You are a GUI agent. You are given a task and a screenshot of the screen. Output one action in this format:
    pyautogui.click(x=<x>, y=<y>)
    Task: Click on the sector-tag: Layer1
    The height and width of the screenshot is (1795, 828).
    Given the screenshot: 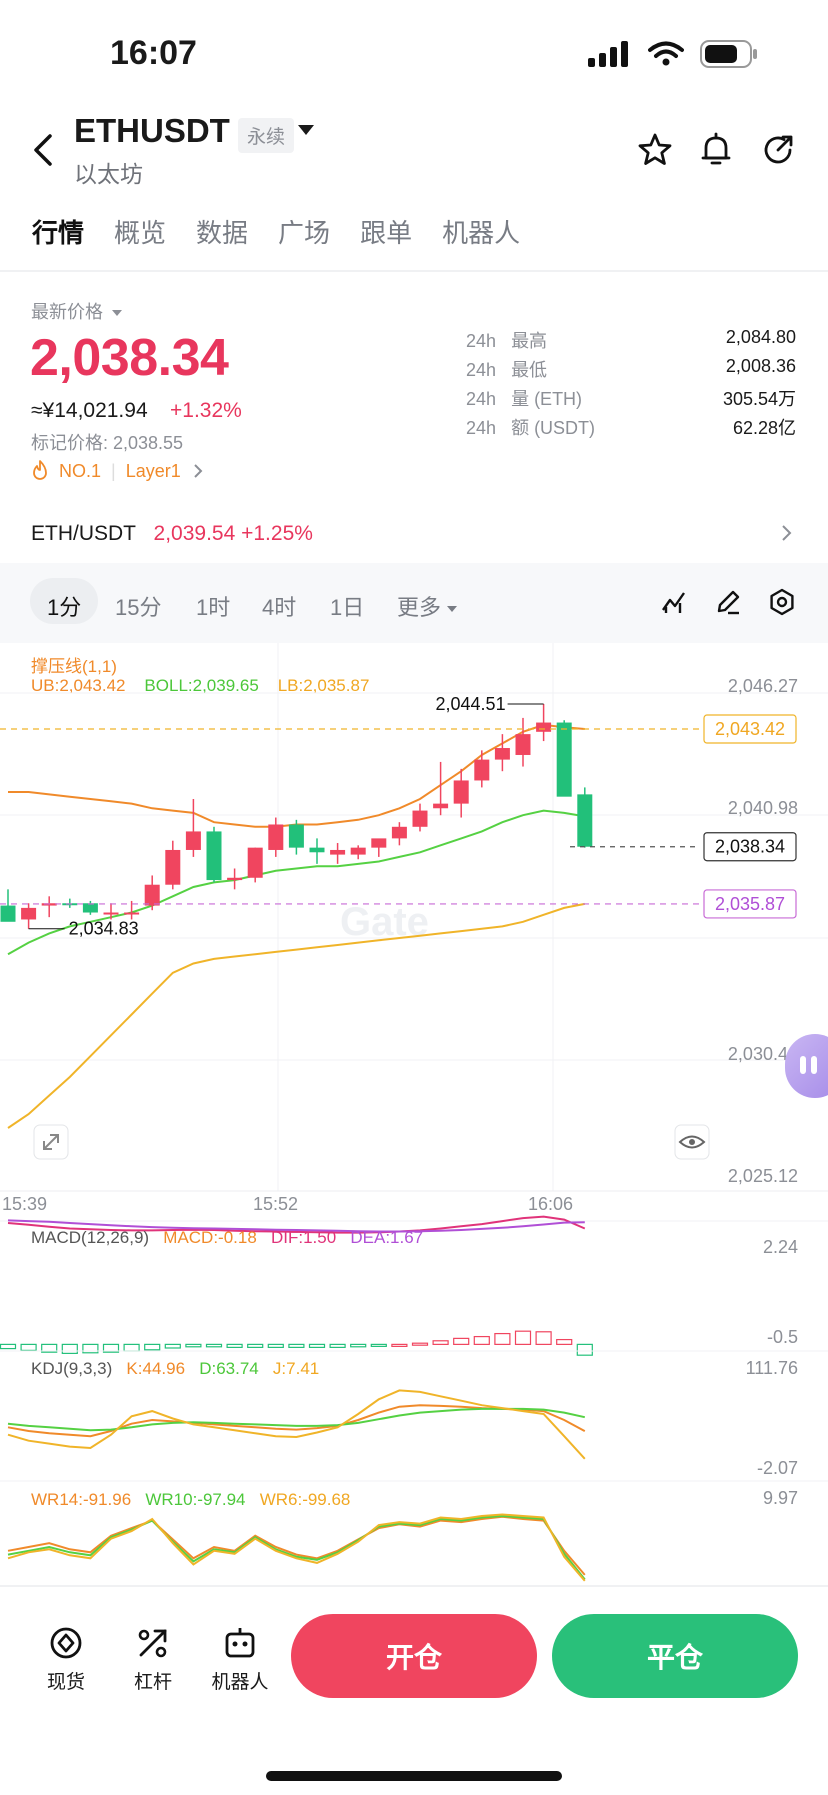 What is the action you would take?
    pyautogui.click(x=153, y=470)
    